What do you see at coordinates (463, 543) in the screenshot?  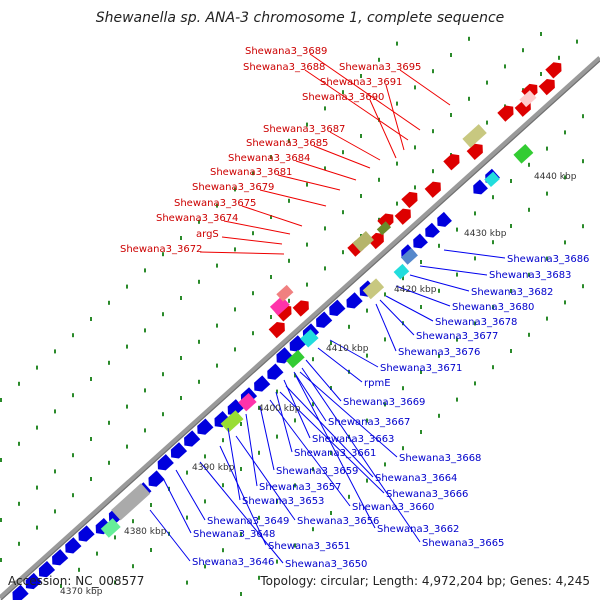 I see `gene-label: Shewana3_3665` at bounding box center [463, 543].